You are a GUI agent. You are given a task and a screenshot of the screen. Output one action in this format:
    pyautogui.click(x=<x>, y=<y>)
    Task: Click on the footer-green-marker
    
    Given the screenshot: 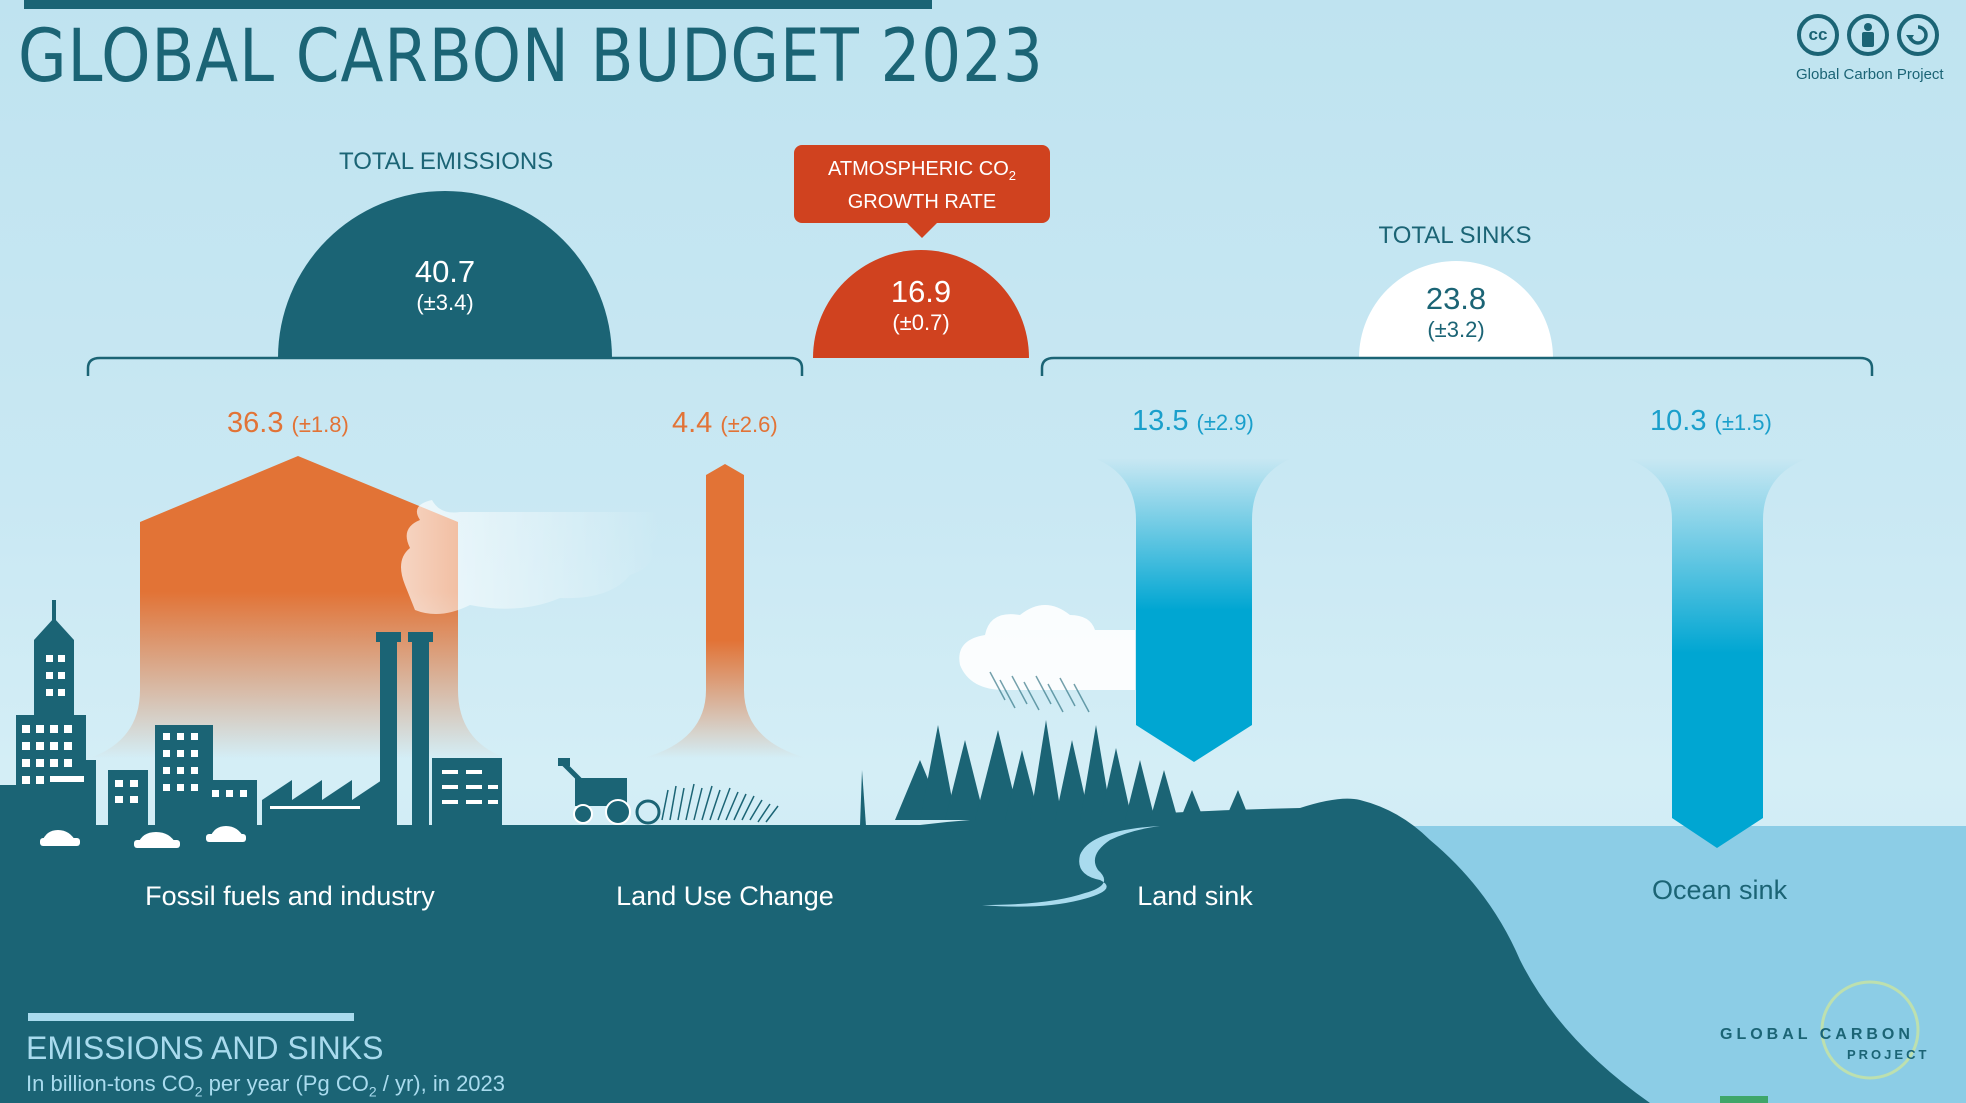 What is the action you would take?
    pyautogui.click(x=1744, y=1099)
    